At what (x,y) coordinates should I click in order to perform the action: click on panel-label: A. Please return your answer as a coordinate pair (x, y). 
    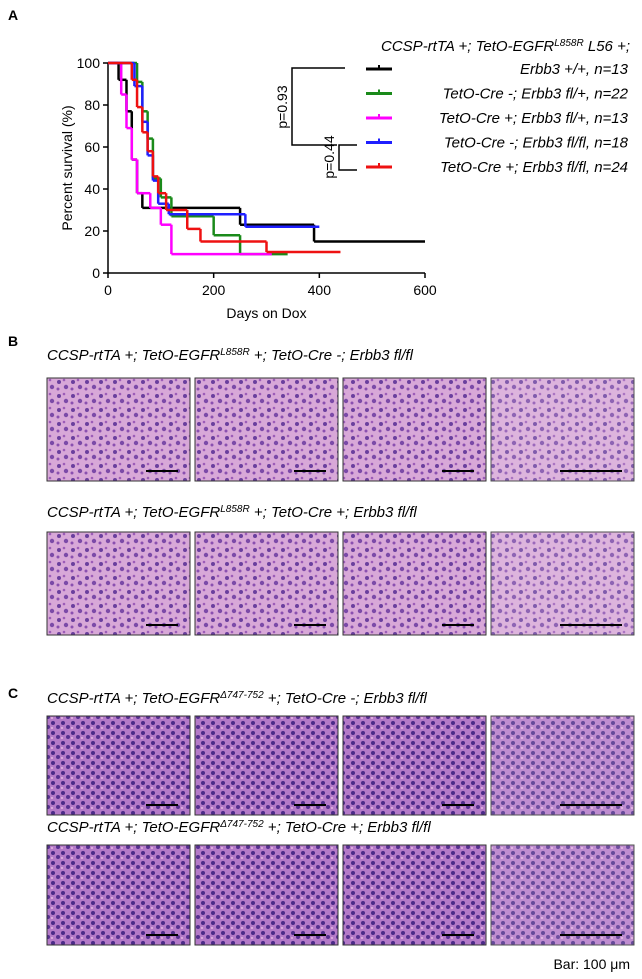
    Looking at the image, I should click on (13, 15).